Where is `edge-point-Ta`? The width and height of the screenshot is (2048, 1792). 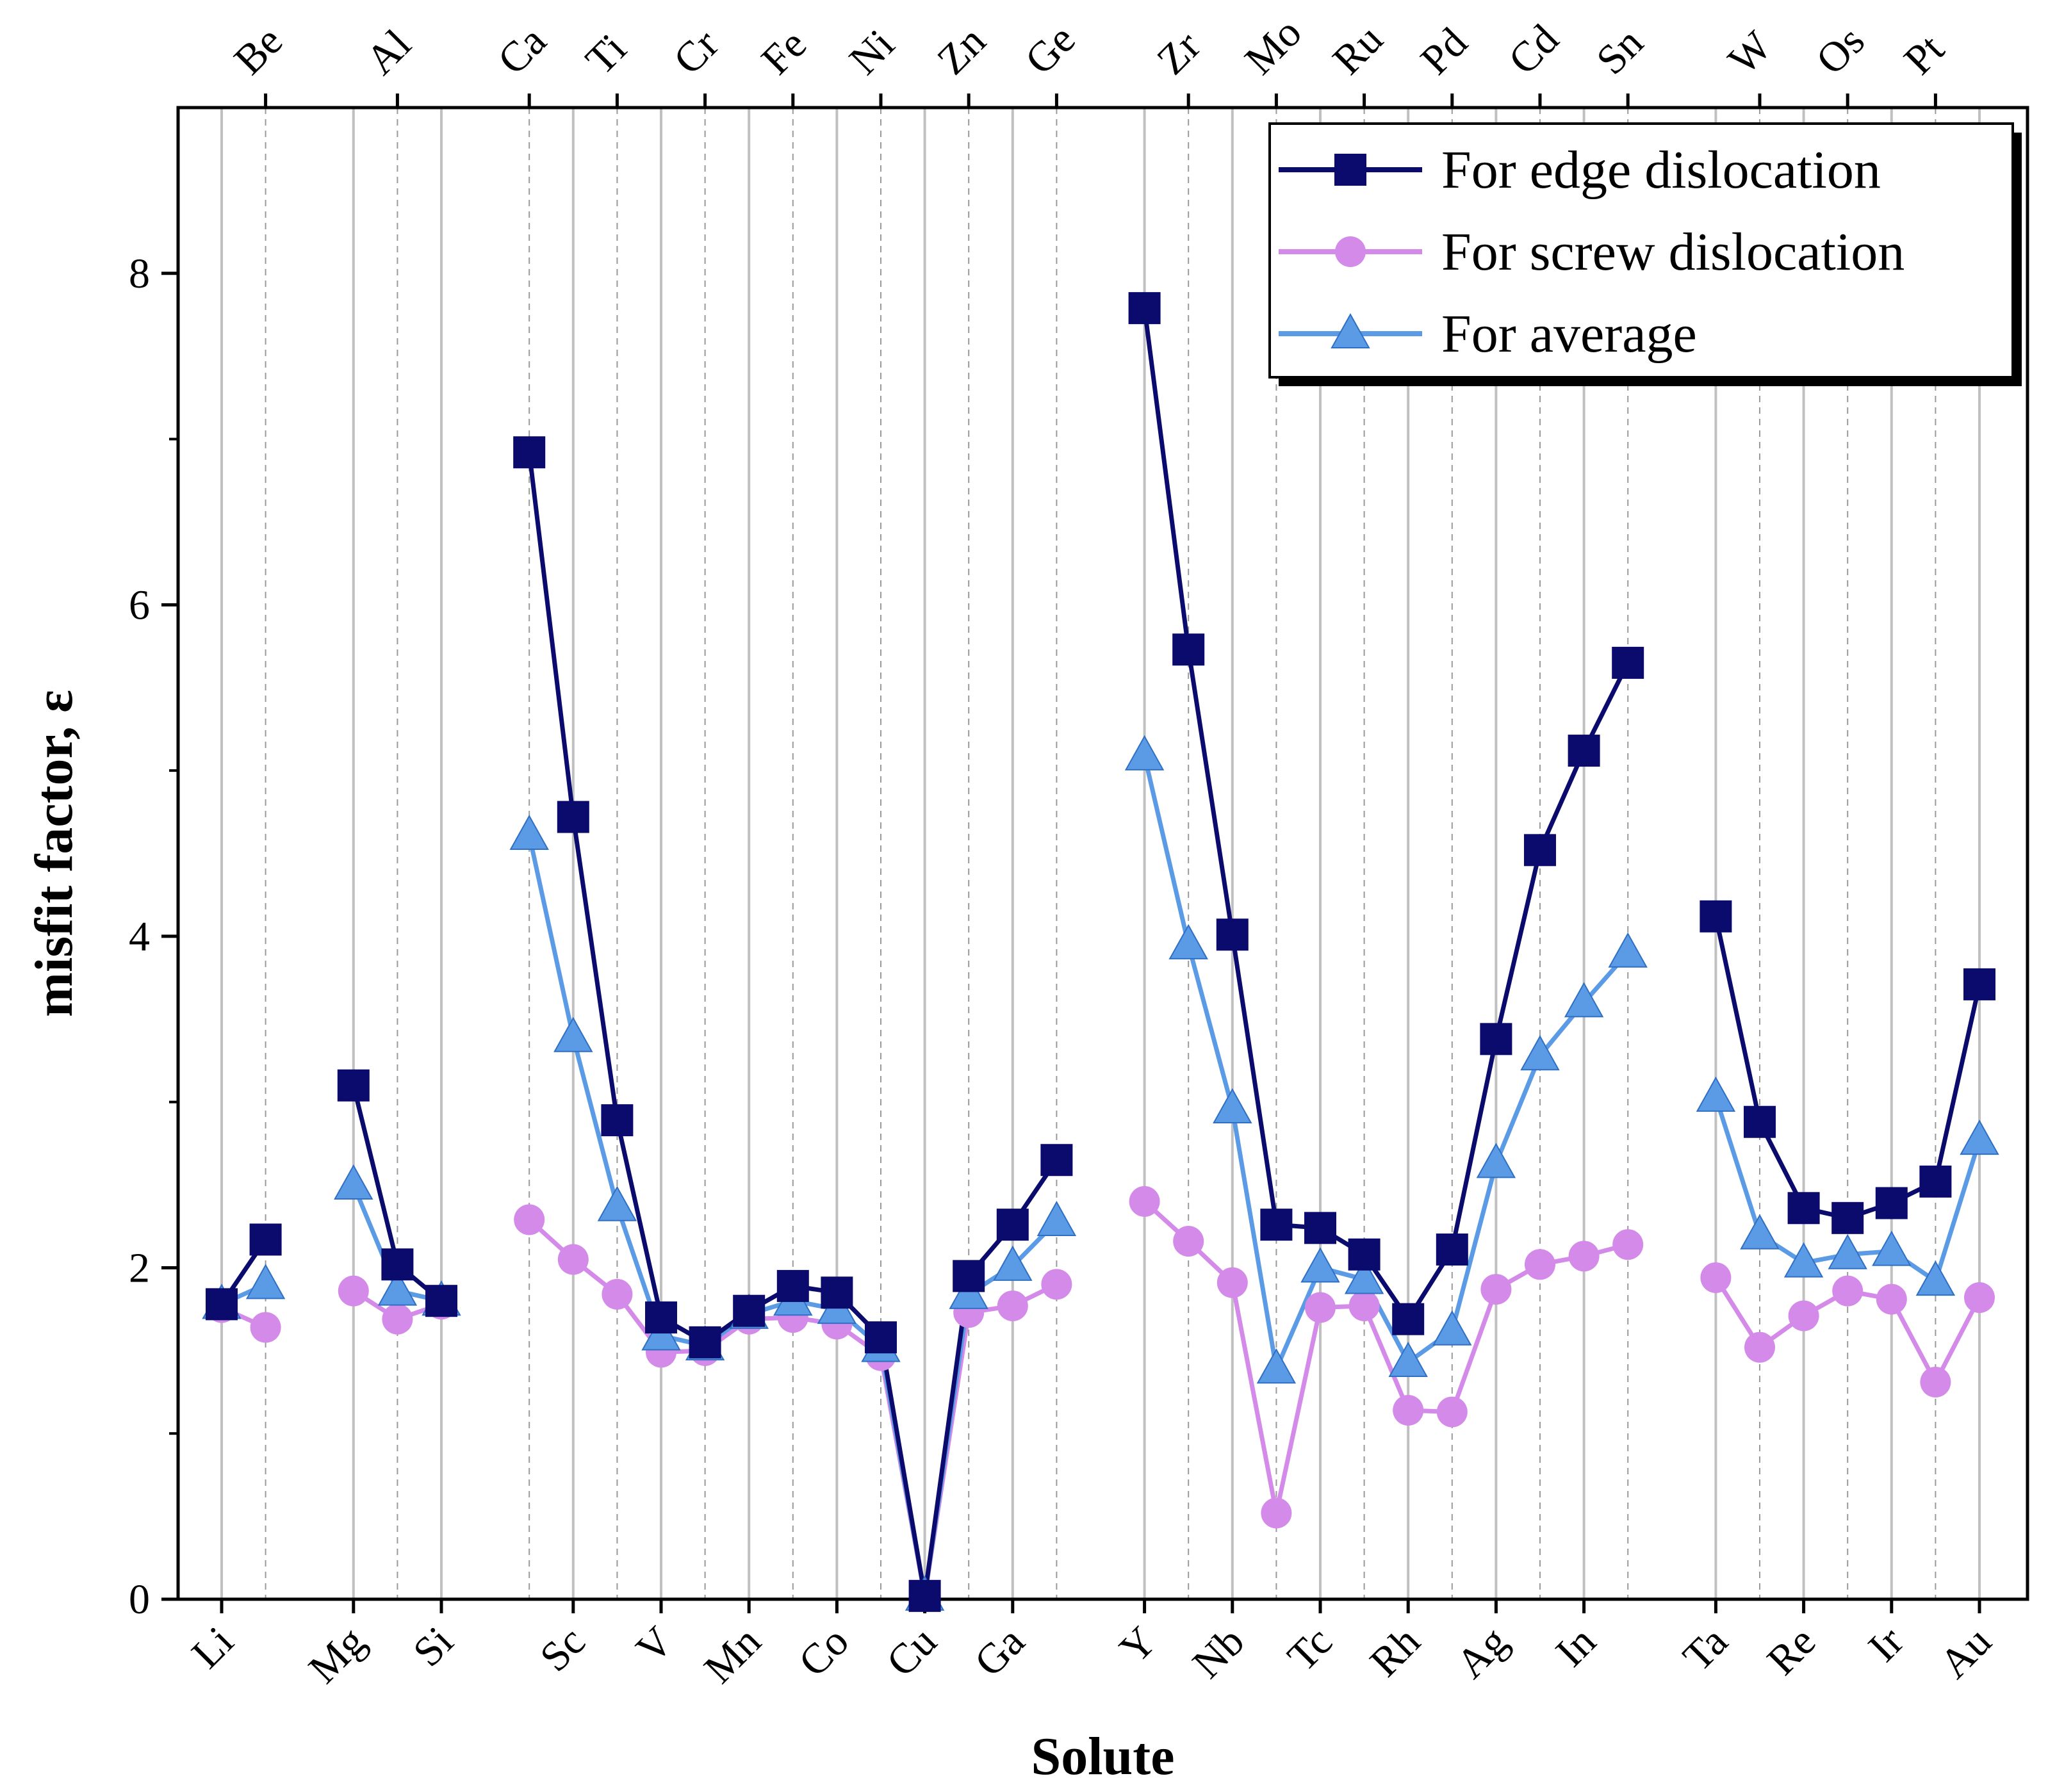
edge-point-Ta is located at coordinates (1716, 916).